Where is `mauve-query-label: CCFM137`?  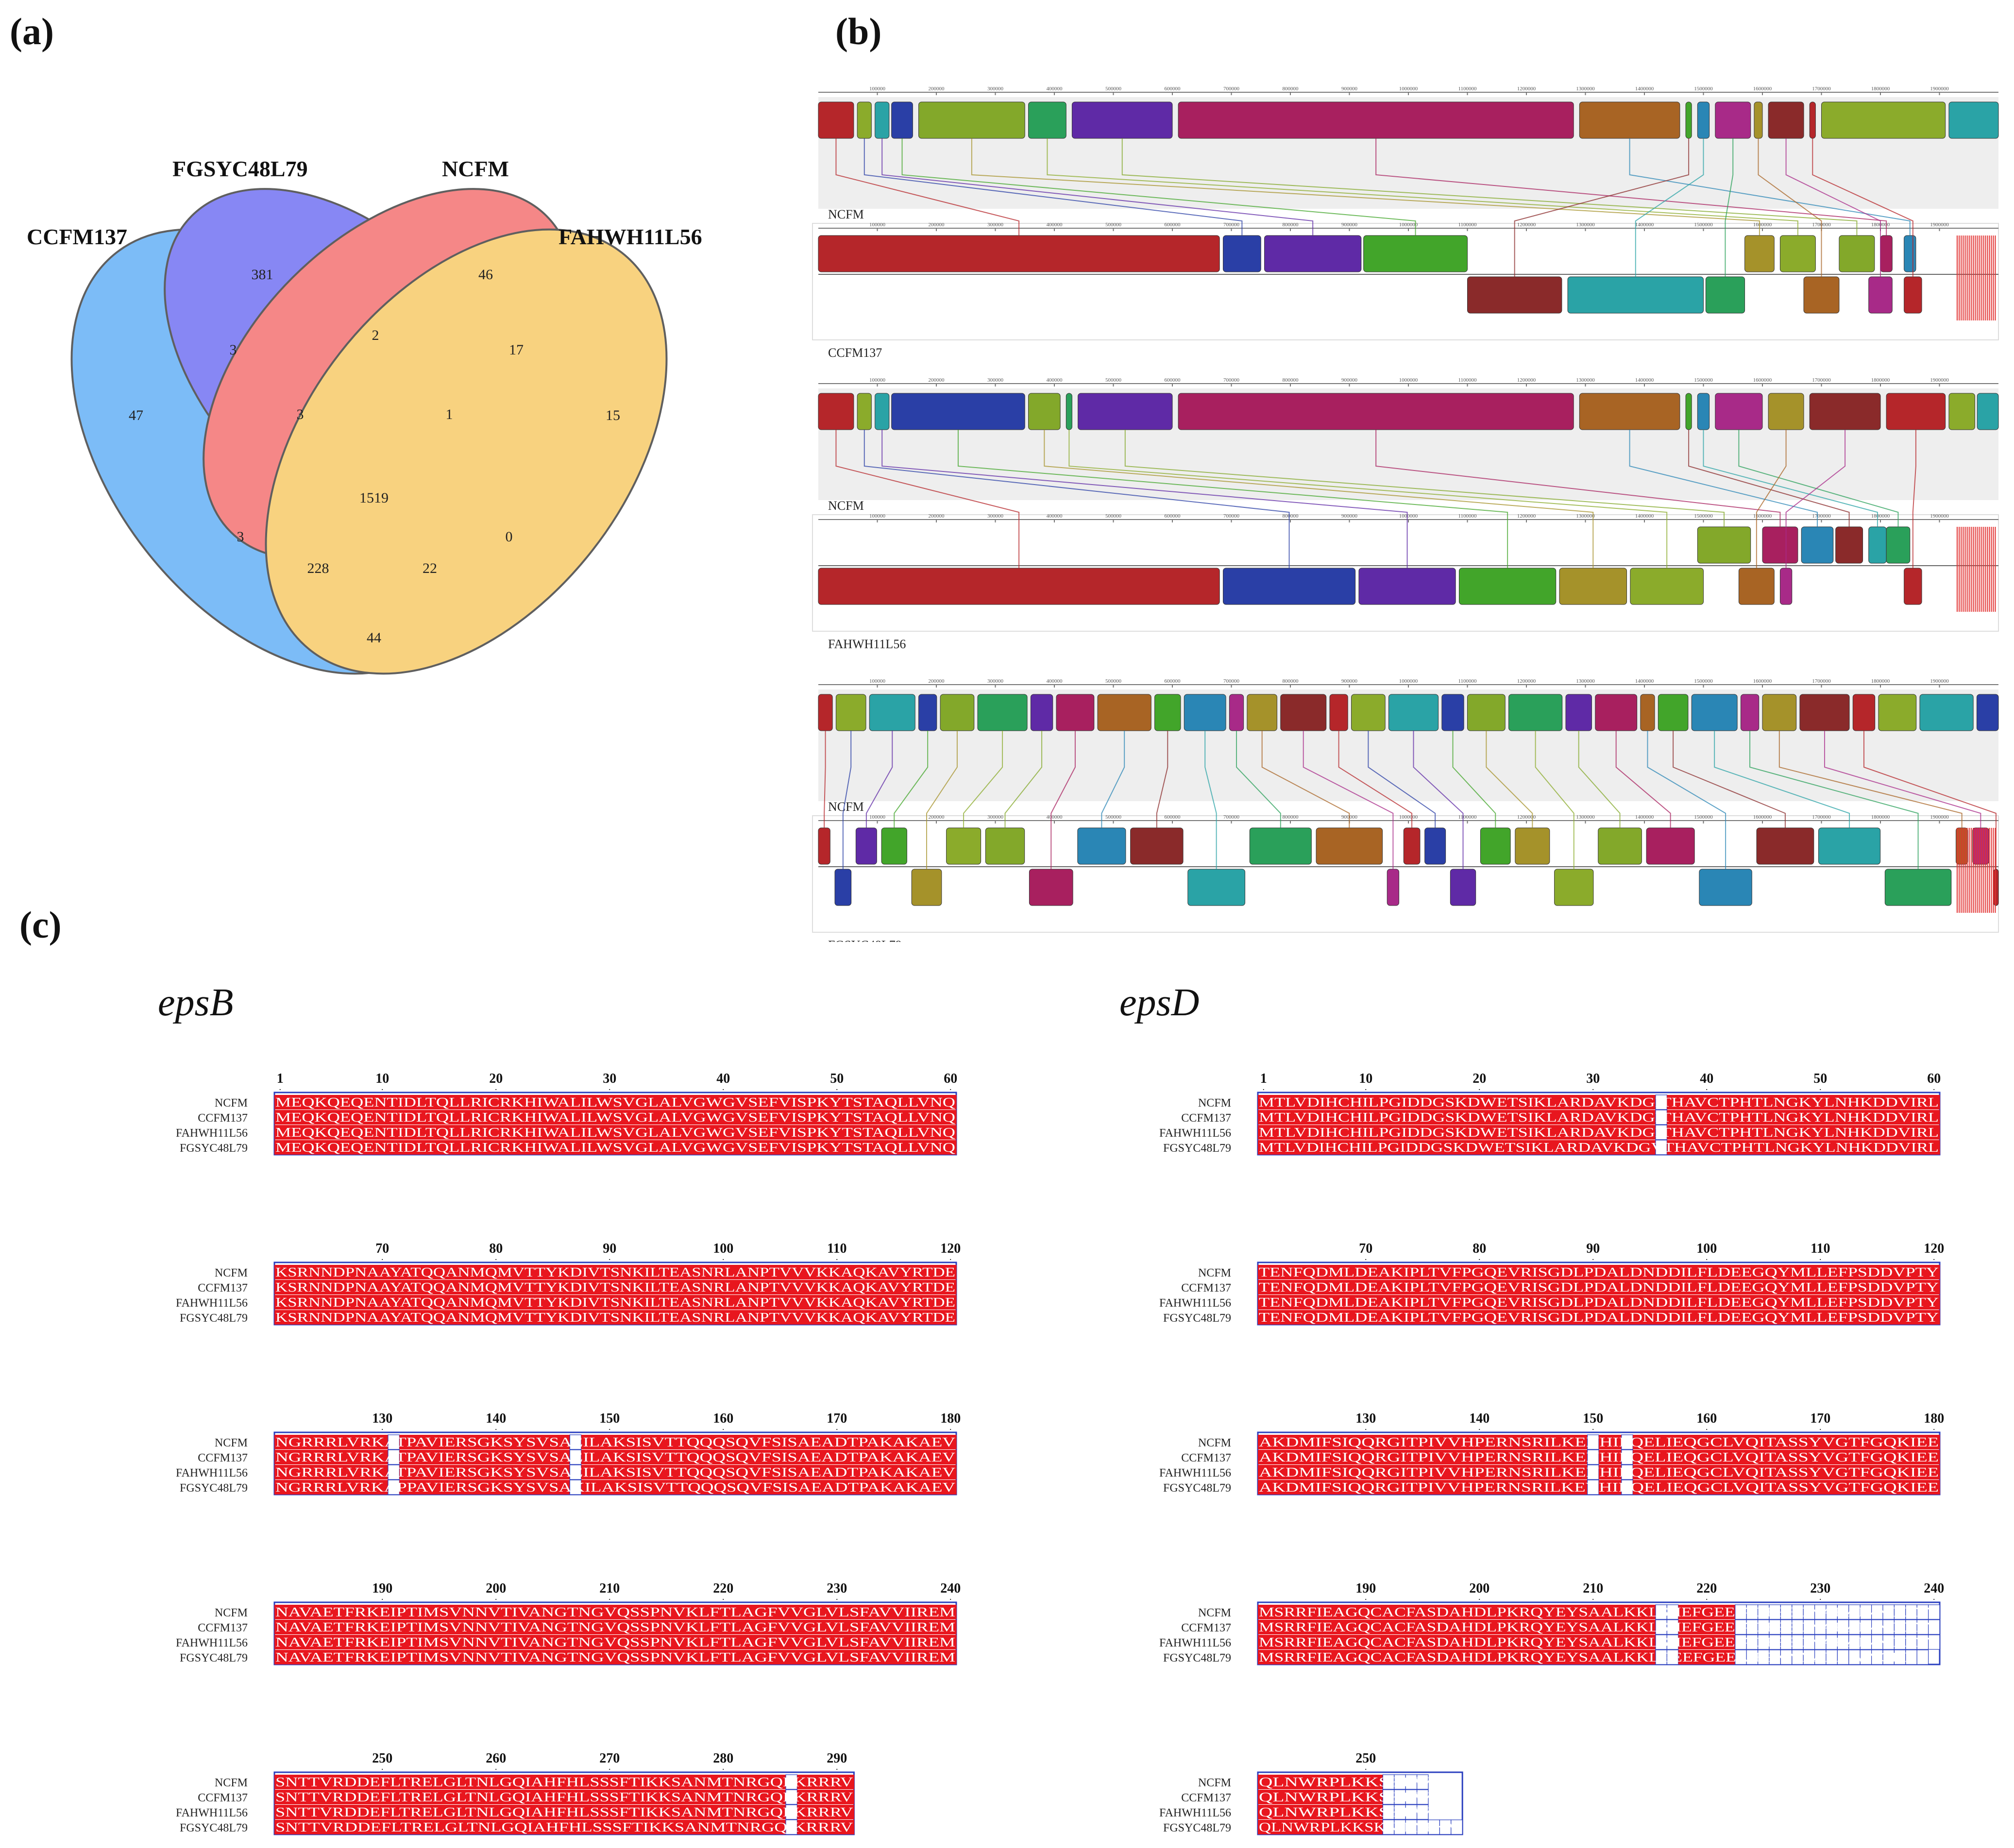 mauve-query-label: CCFM137 is located at coordinates (855, 353).